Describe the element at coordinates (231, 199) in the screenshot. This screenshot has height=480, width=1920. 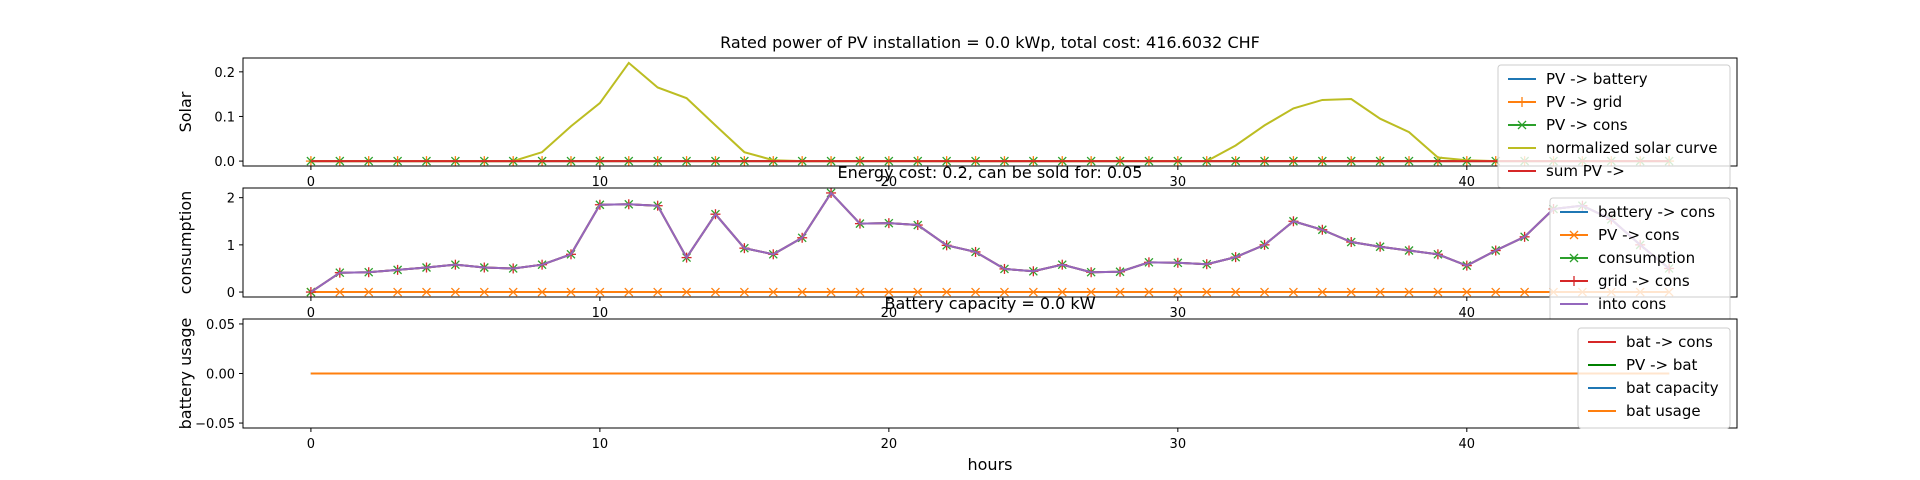
I see `y-tick-label: 2` at that location.